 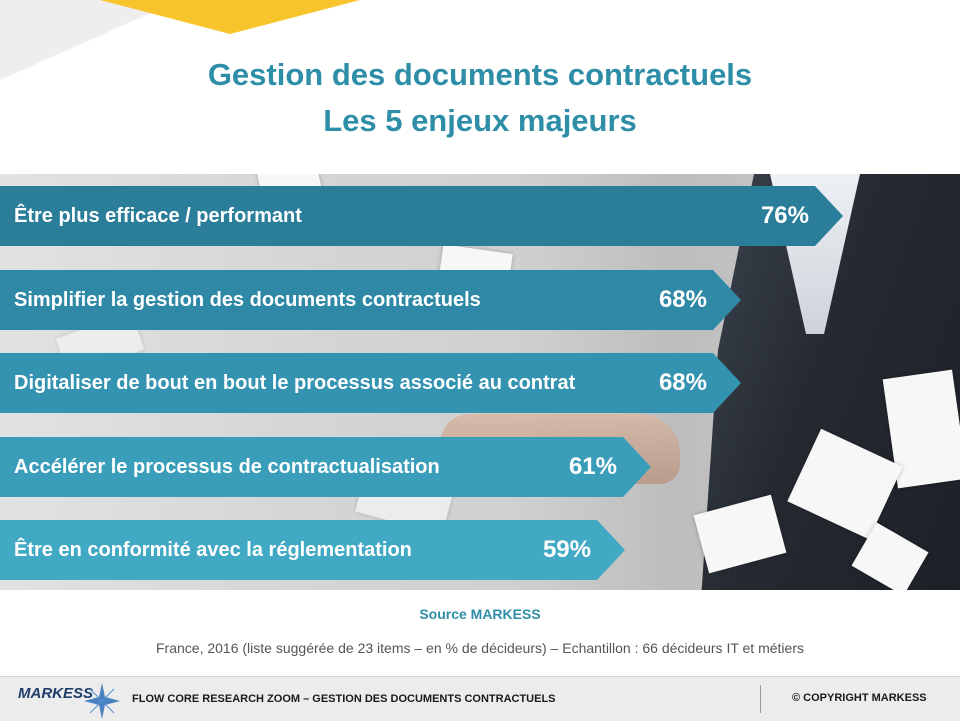 I want to click on title-line-2: Les 5 enjeux majeurs, so click(x=480, y=120).